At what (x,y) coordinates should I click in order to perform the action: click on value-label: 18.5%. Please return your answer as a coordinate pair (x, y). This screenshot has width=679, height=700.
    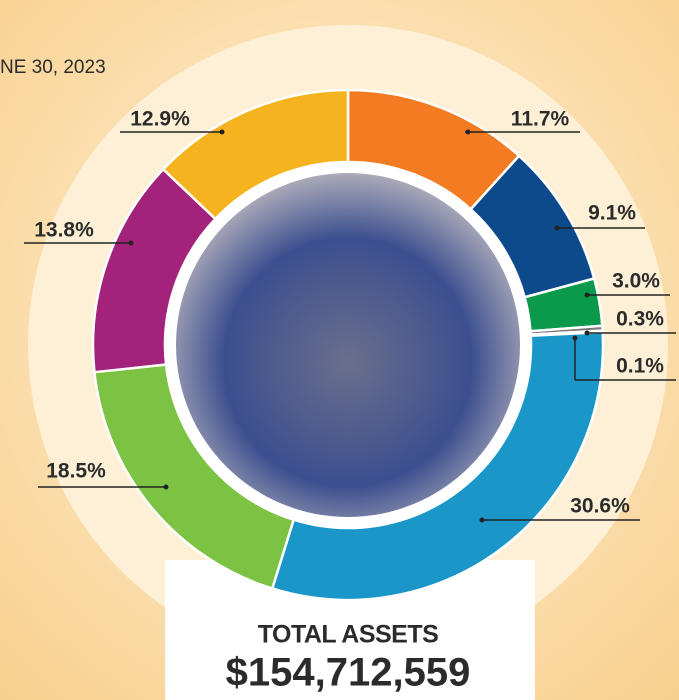
    Looking at the image, I should click on (76, 471).